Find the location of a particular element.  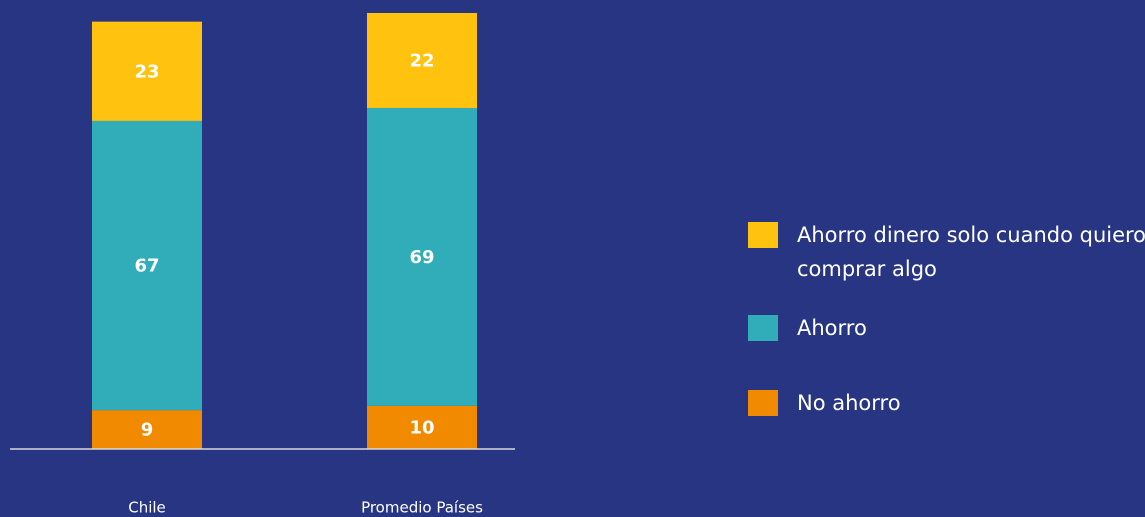

legend-entry: Ahorro is located at coordinates (946, 328).